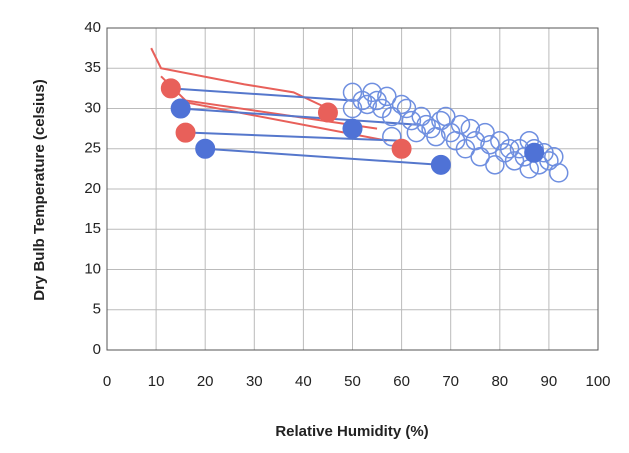 This screenshot has height=453, width=629. Describe the element at coordinates (450, 381) in the screenshot. I see `x-tick-label: 70` at that location.